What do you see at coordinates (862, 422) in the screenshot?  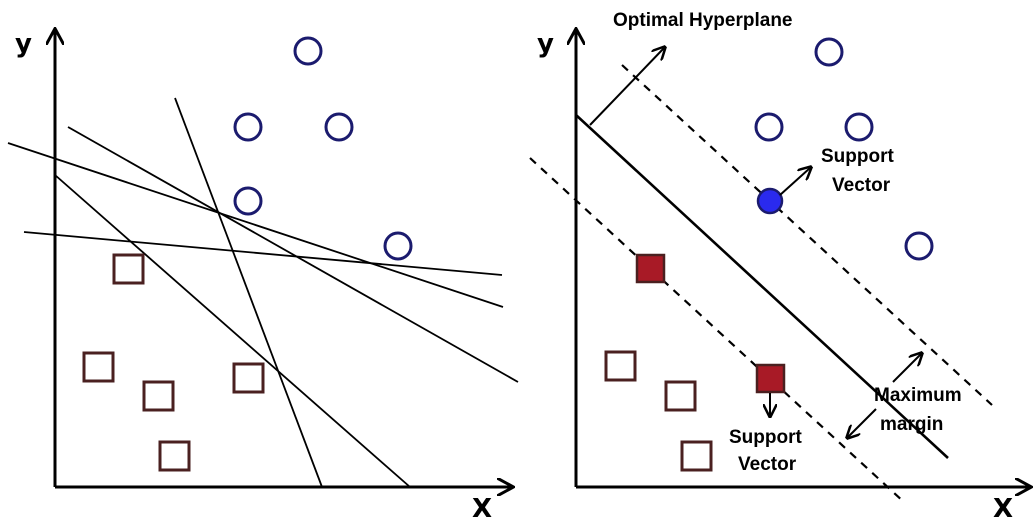 I see `margin-arrow-lower` at bounding box center [862, 422].